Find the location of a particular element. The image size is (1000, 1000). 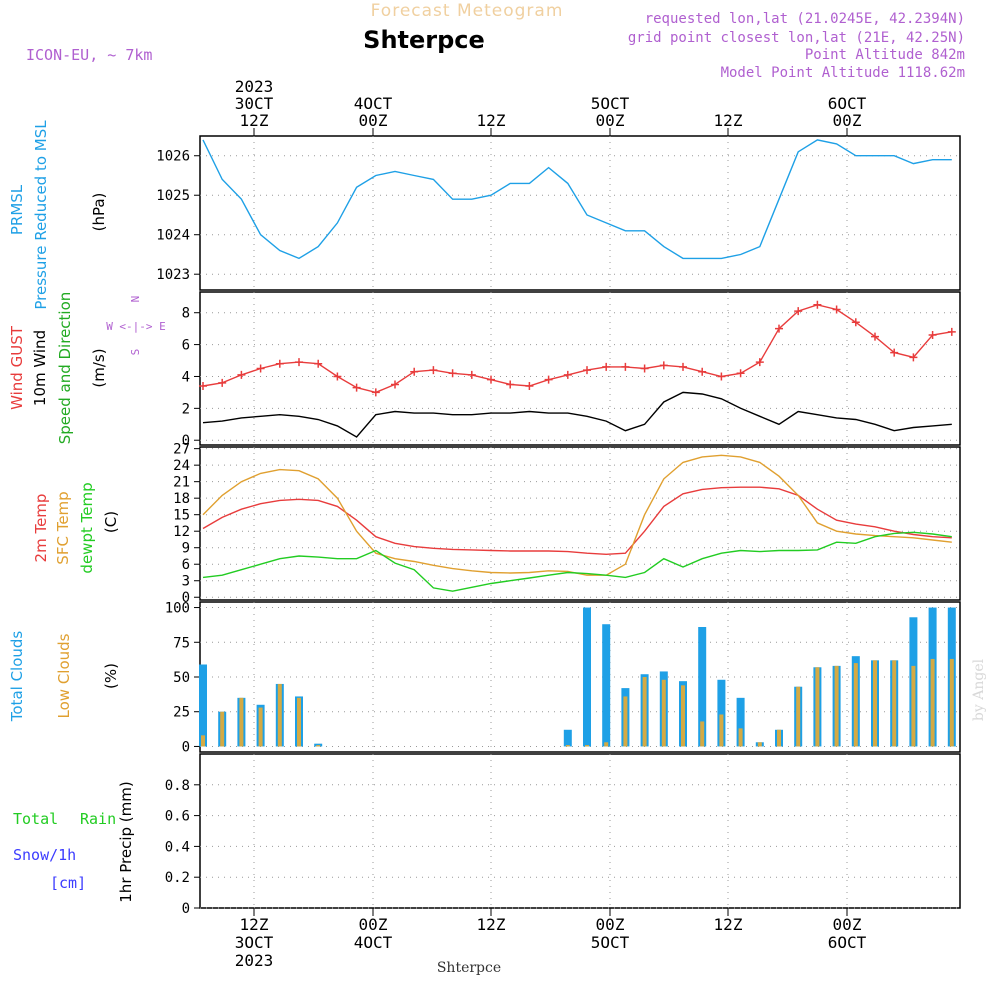

series-line-2m-temp is located at coordinates (577, 521).